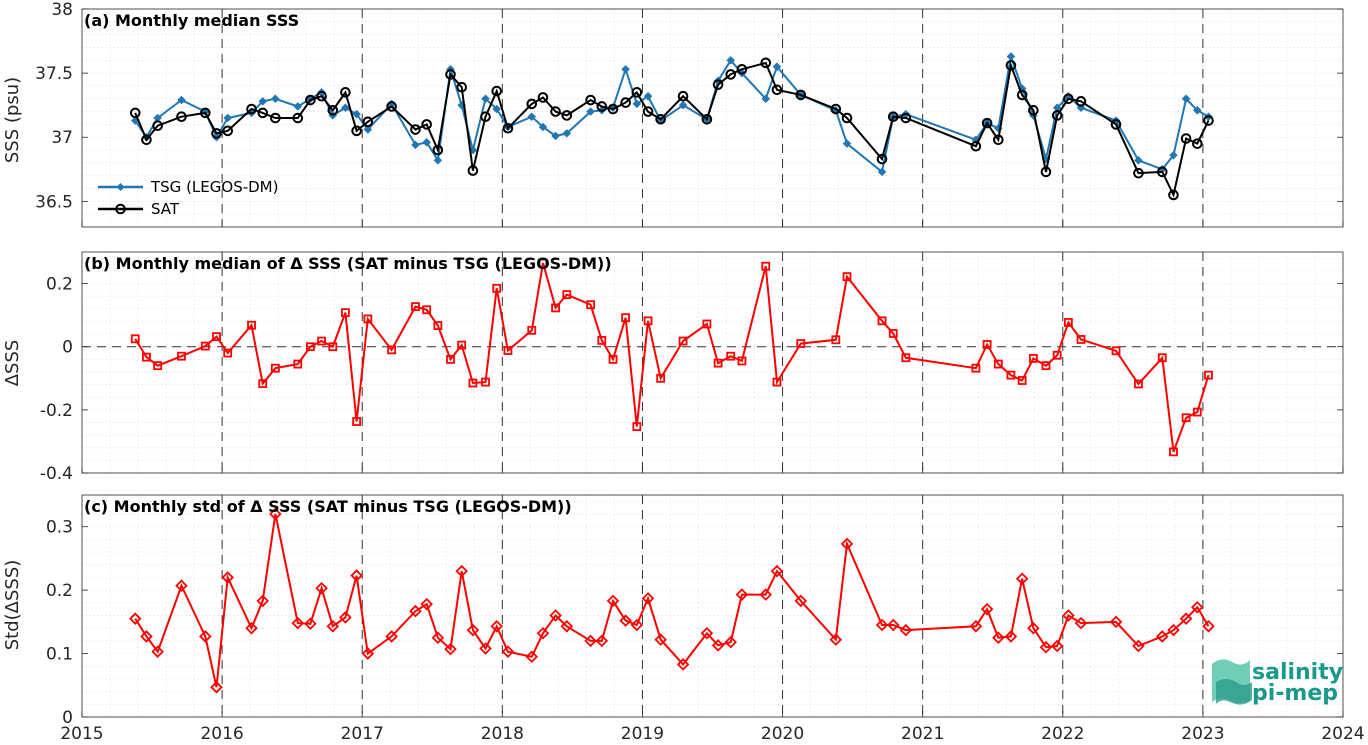  What do you see at coordinates (56, 474) in the screenshot?
I see `y-tick-label: -0.4` at bounding box center [56, 474].